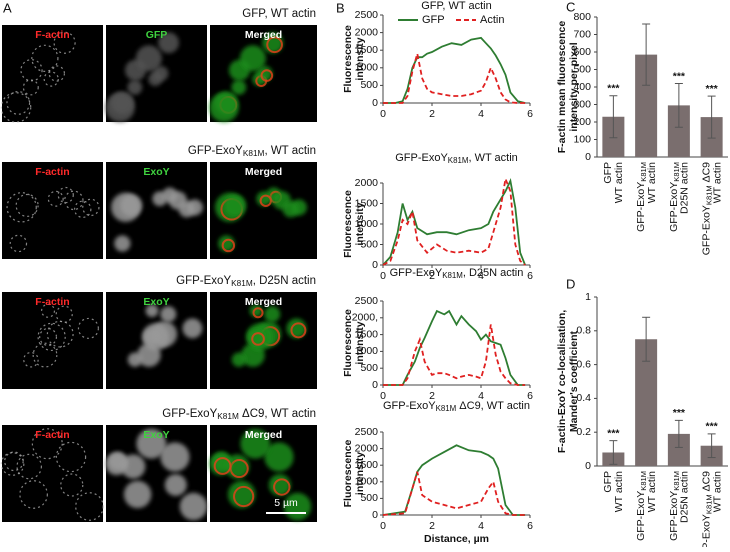 Image resolution: width=730 pixels, height=552 pixels. What do you see at coordinates (646, 402) in the screenshot?
I see `bar` at bounding box center [646, 402].